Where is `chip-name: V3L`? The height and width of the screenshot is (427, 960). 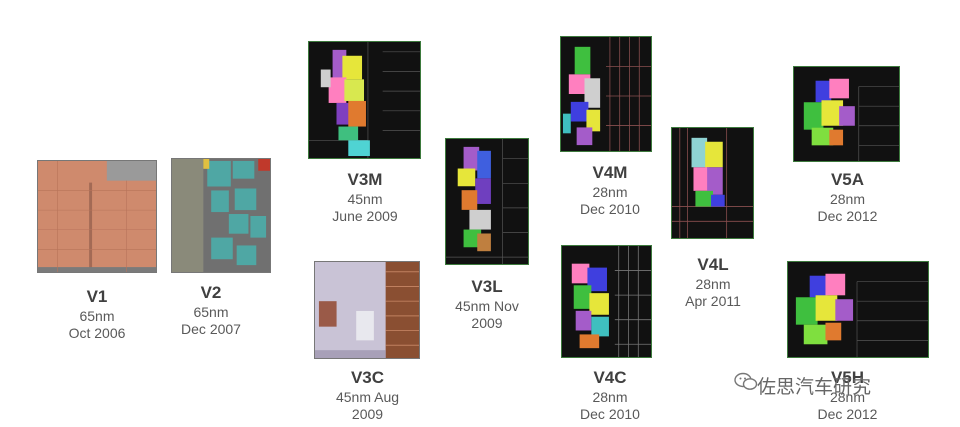 chip-name: V3L is located at coordinates (487, 286).